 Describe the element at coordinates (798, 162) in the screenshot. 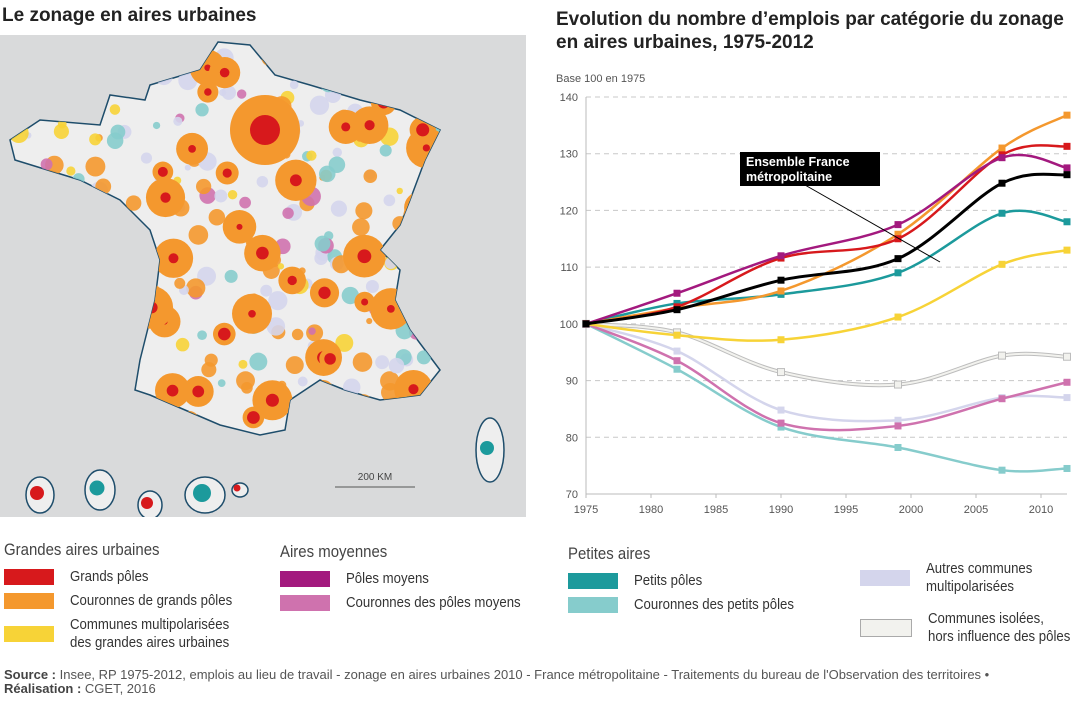

I see `annotation-label: Ensemble France` at that location.